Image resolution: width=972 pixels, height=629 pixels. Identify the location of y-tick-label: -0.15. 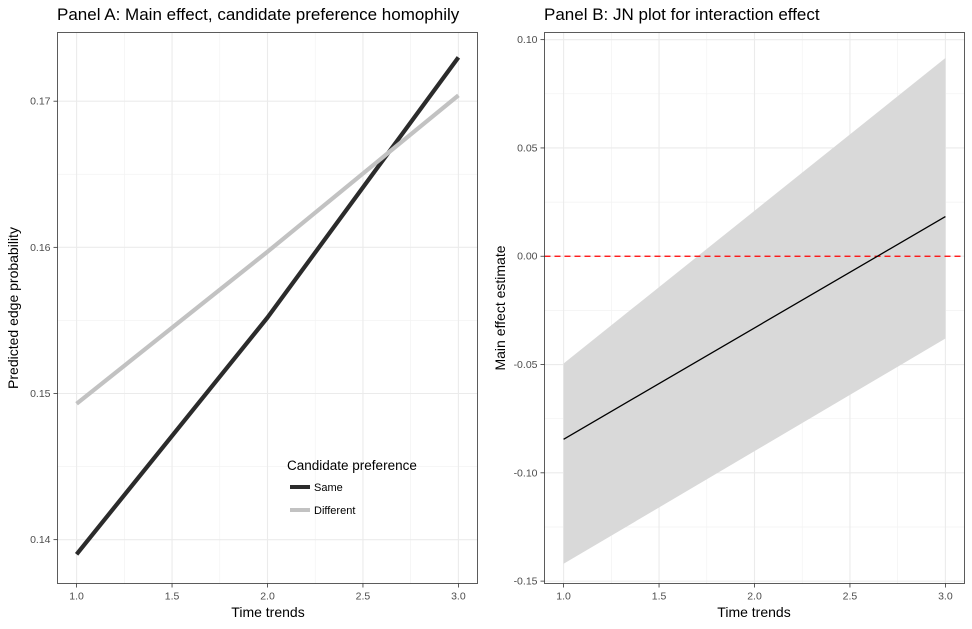
(526, 582).